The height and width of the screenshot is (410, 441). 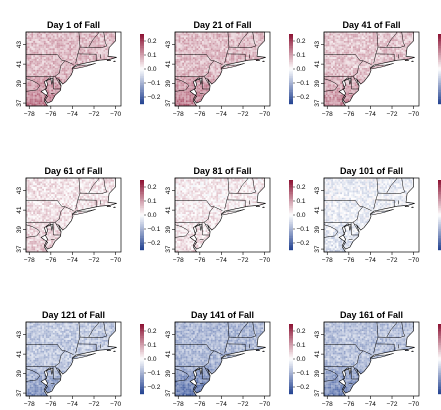 What do you see at coordinates (168, 64) in the screenshot?
I see `y-tick-label: 41` at bounding box center [168, 64].